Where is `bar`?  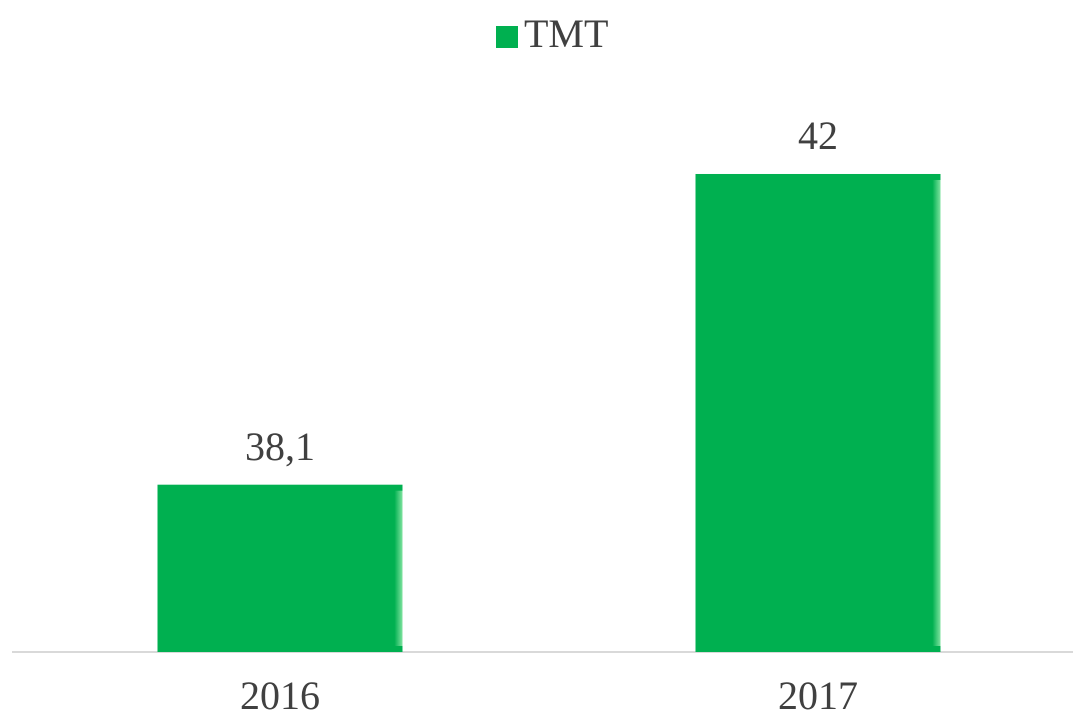 bar is located at coordinates (280, 568).